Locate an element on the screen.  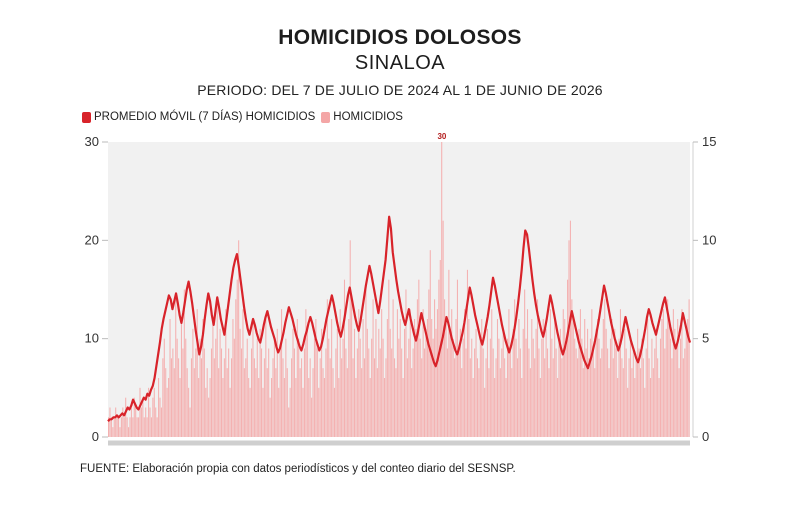
legend-item-moving-average: PROMEDIO MÓVIL (7 DÍAS) HOMICIDIOS is located at coordinates (198, 117).